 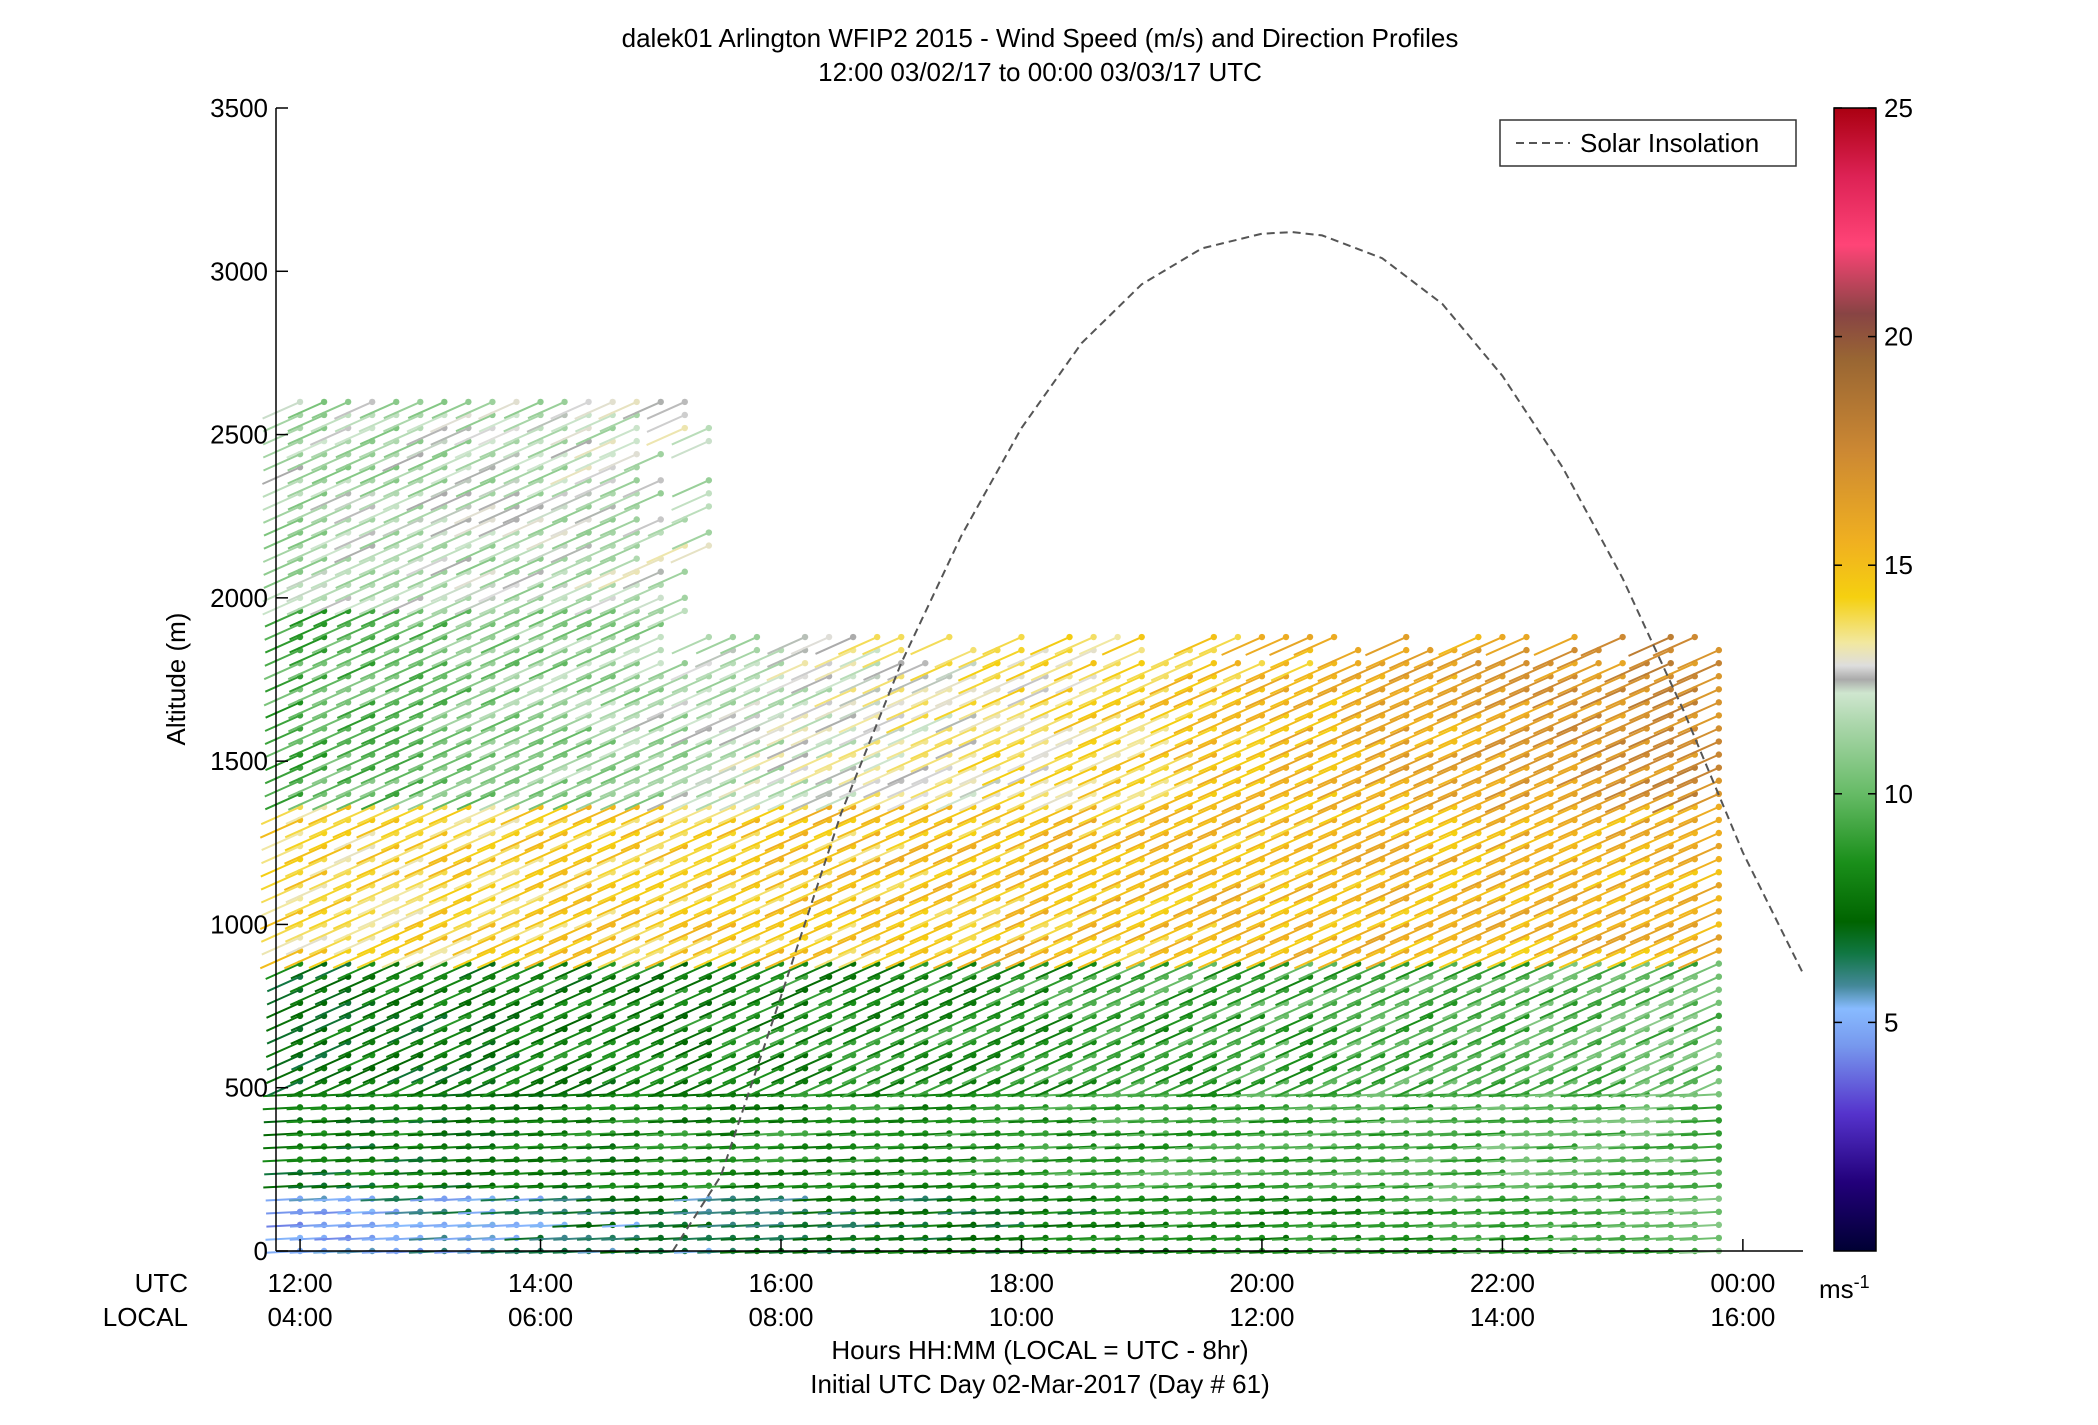 I want to click on y-tick-label: 0, so click(x=261, y=1251).